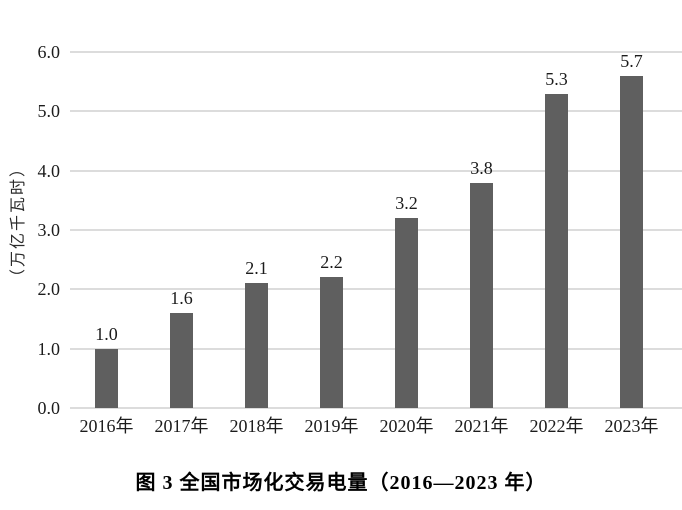 The image size is (682, 510). What do you see at coordinates (556, 426) in the screenshot?
I see `x-tick-label: 2022年` at bounding box center [556, 426].